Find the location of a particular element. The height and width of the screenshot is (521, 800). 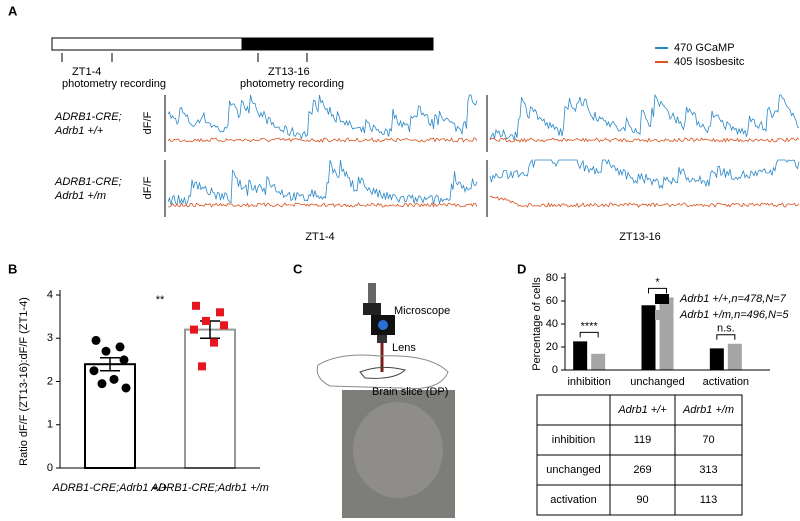

y-tick-label: 40 is located at coordinates (552, 324).